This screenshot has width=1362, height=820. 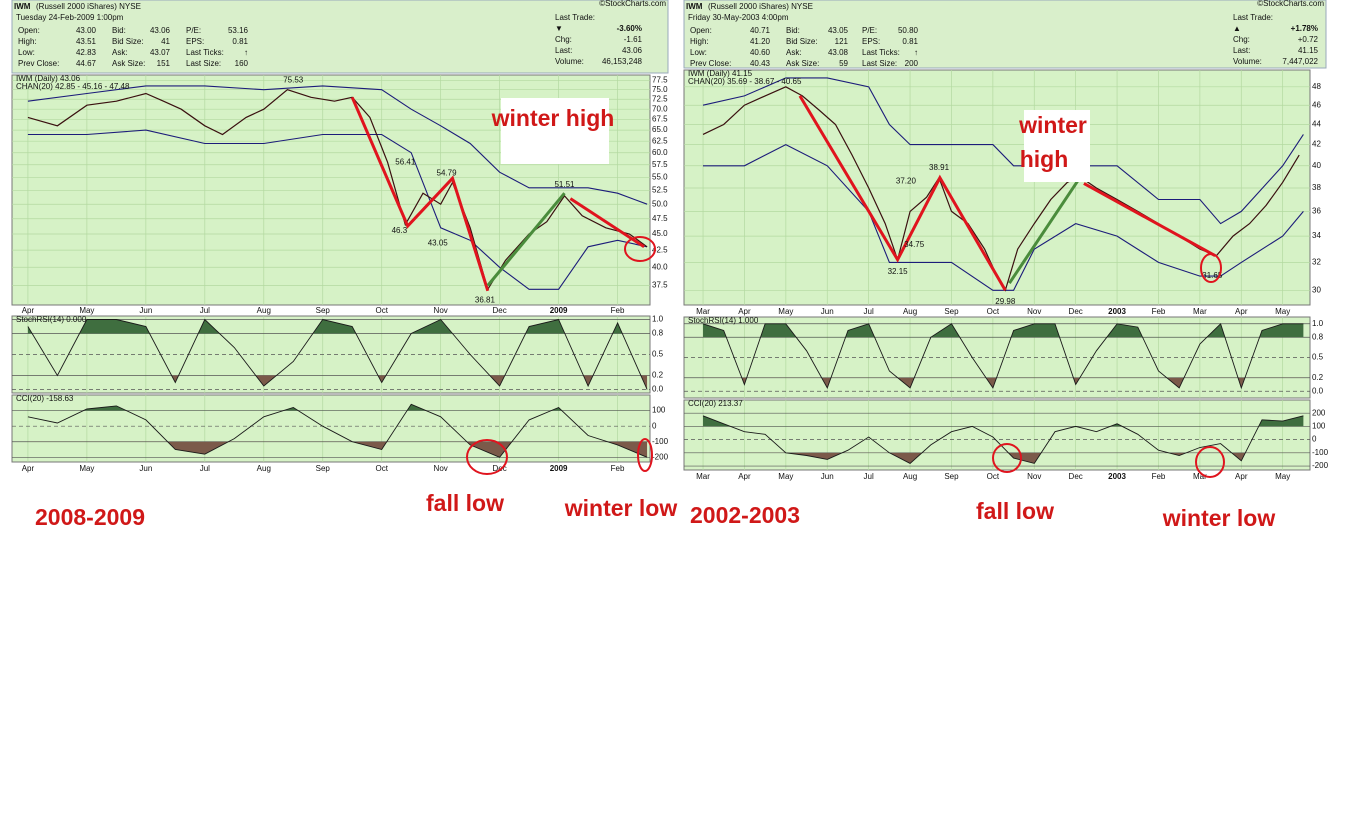 I want to click on quote-value: 7,447,022, so click(x=1300, y=61).